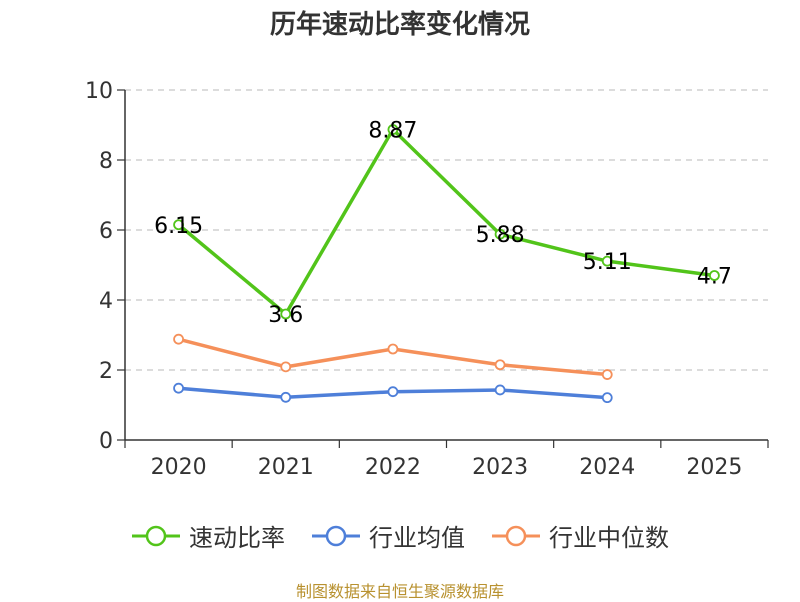 The height and width of the screenshot is (602, 800). What do you see at coordinates (417, 538) in the screenshot?
I see `legend-label: 行业均值` at bounding box center [417, 538].